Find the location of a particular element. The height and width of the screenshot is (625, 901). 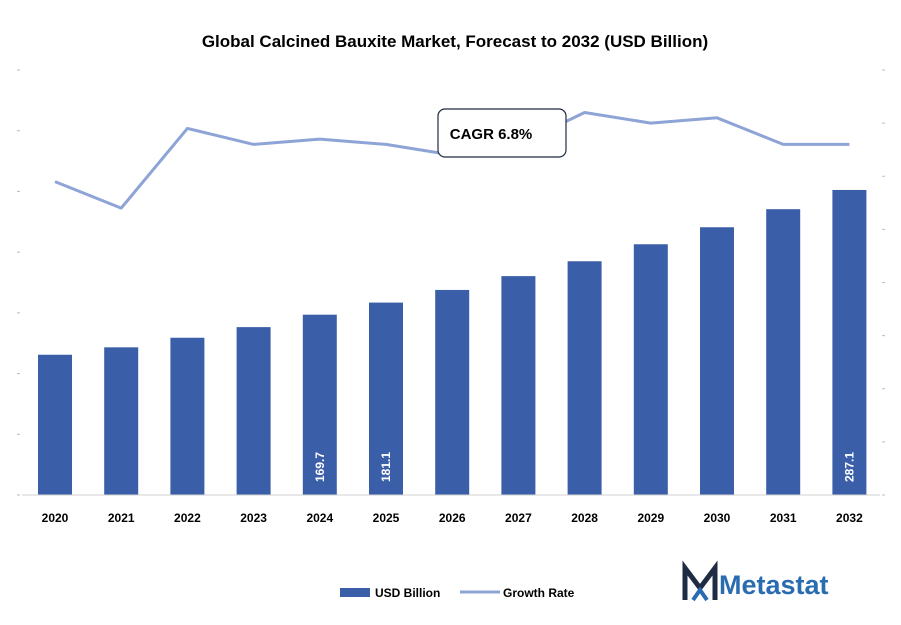

bar-data-labels: 169.7 181.1 287.1 is located at coordinates (585, 467).